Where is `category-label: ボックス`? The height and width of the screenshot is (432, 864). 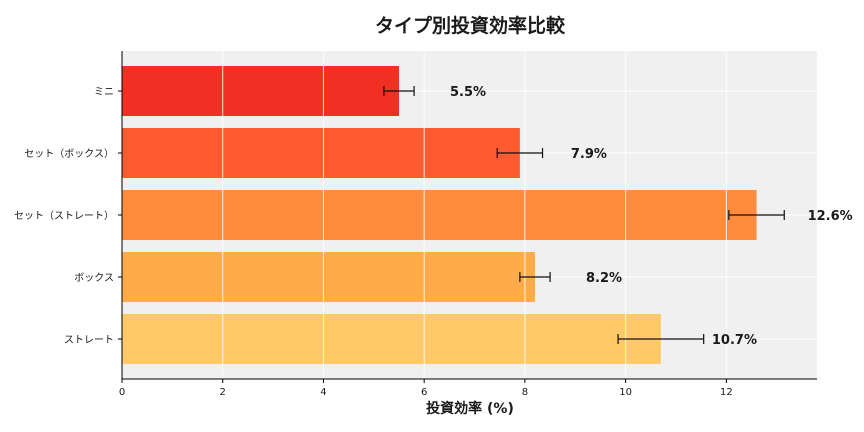 category-label: ボックス is located at coordinates (94, 278).